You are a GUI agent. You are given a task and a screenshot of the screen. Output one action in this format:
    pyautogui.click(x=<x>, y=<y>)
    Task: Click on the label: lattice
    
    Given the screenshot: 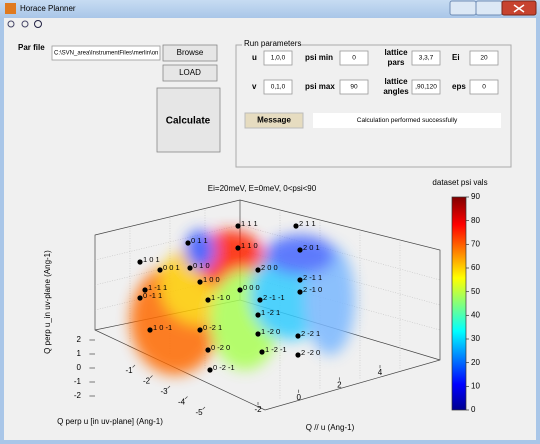 What is the action you would take?
    pyautogui.click(x=396, y=52)
    